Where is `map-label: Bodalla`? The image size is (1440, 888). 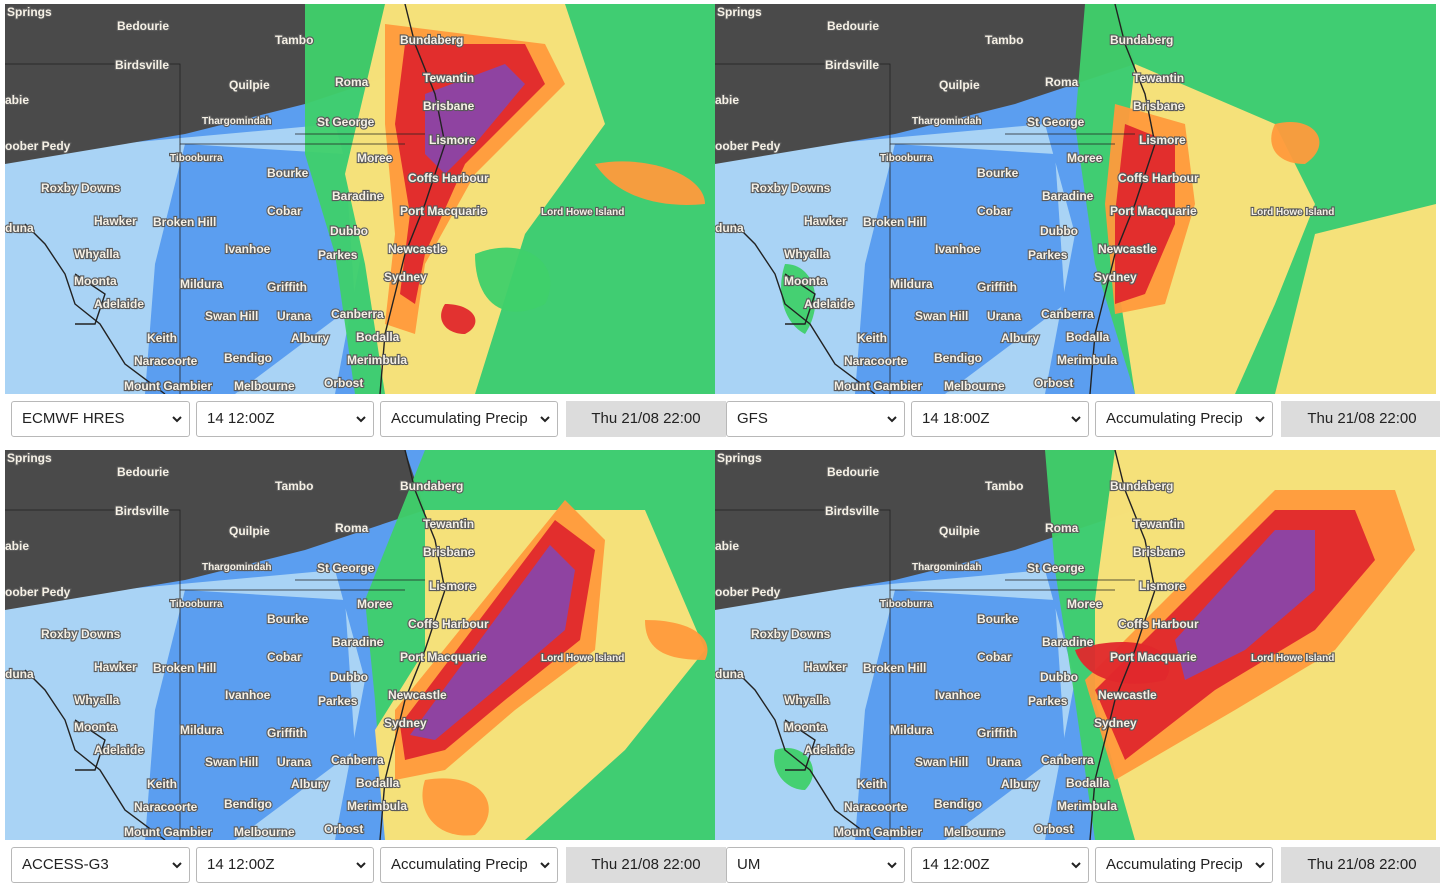 map-label: Bodalla is located at coordinates (378, 783).